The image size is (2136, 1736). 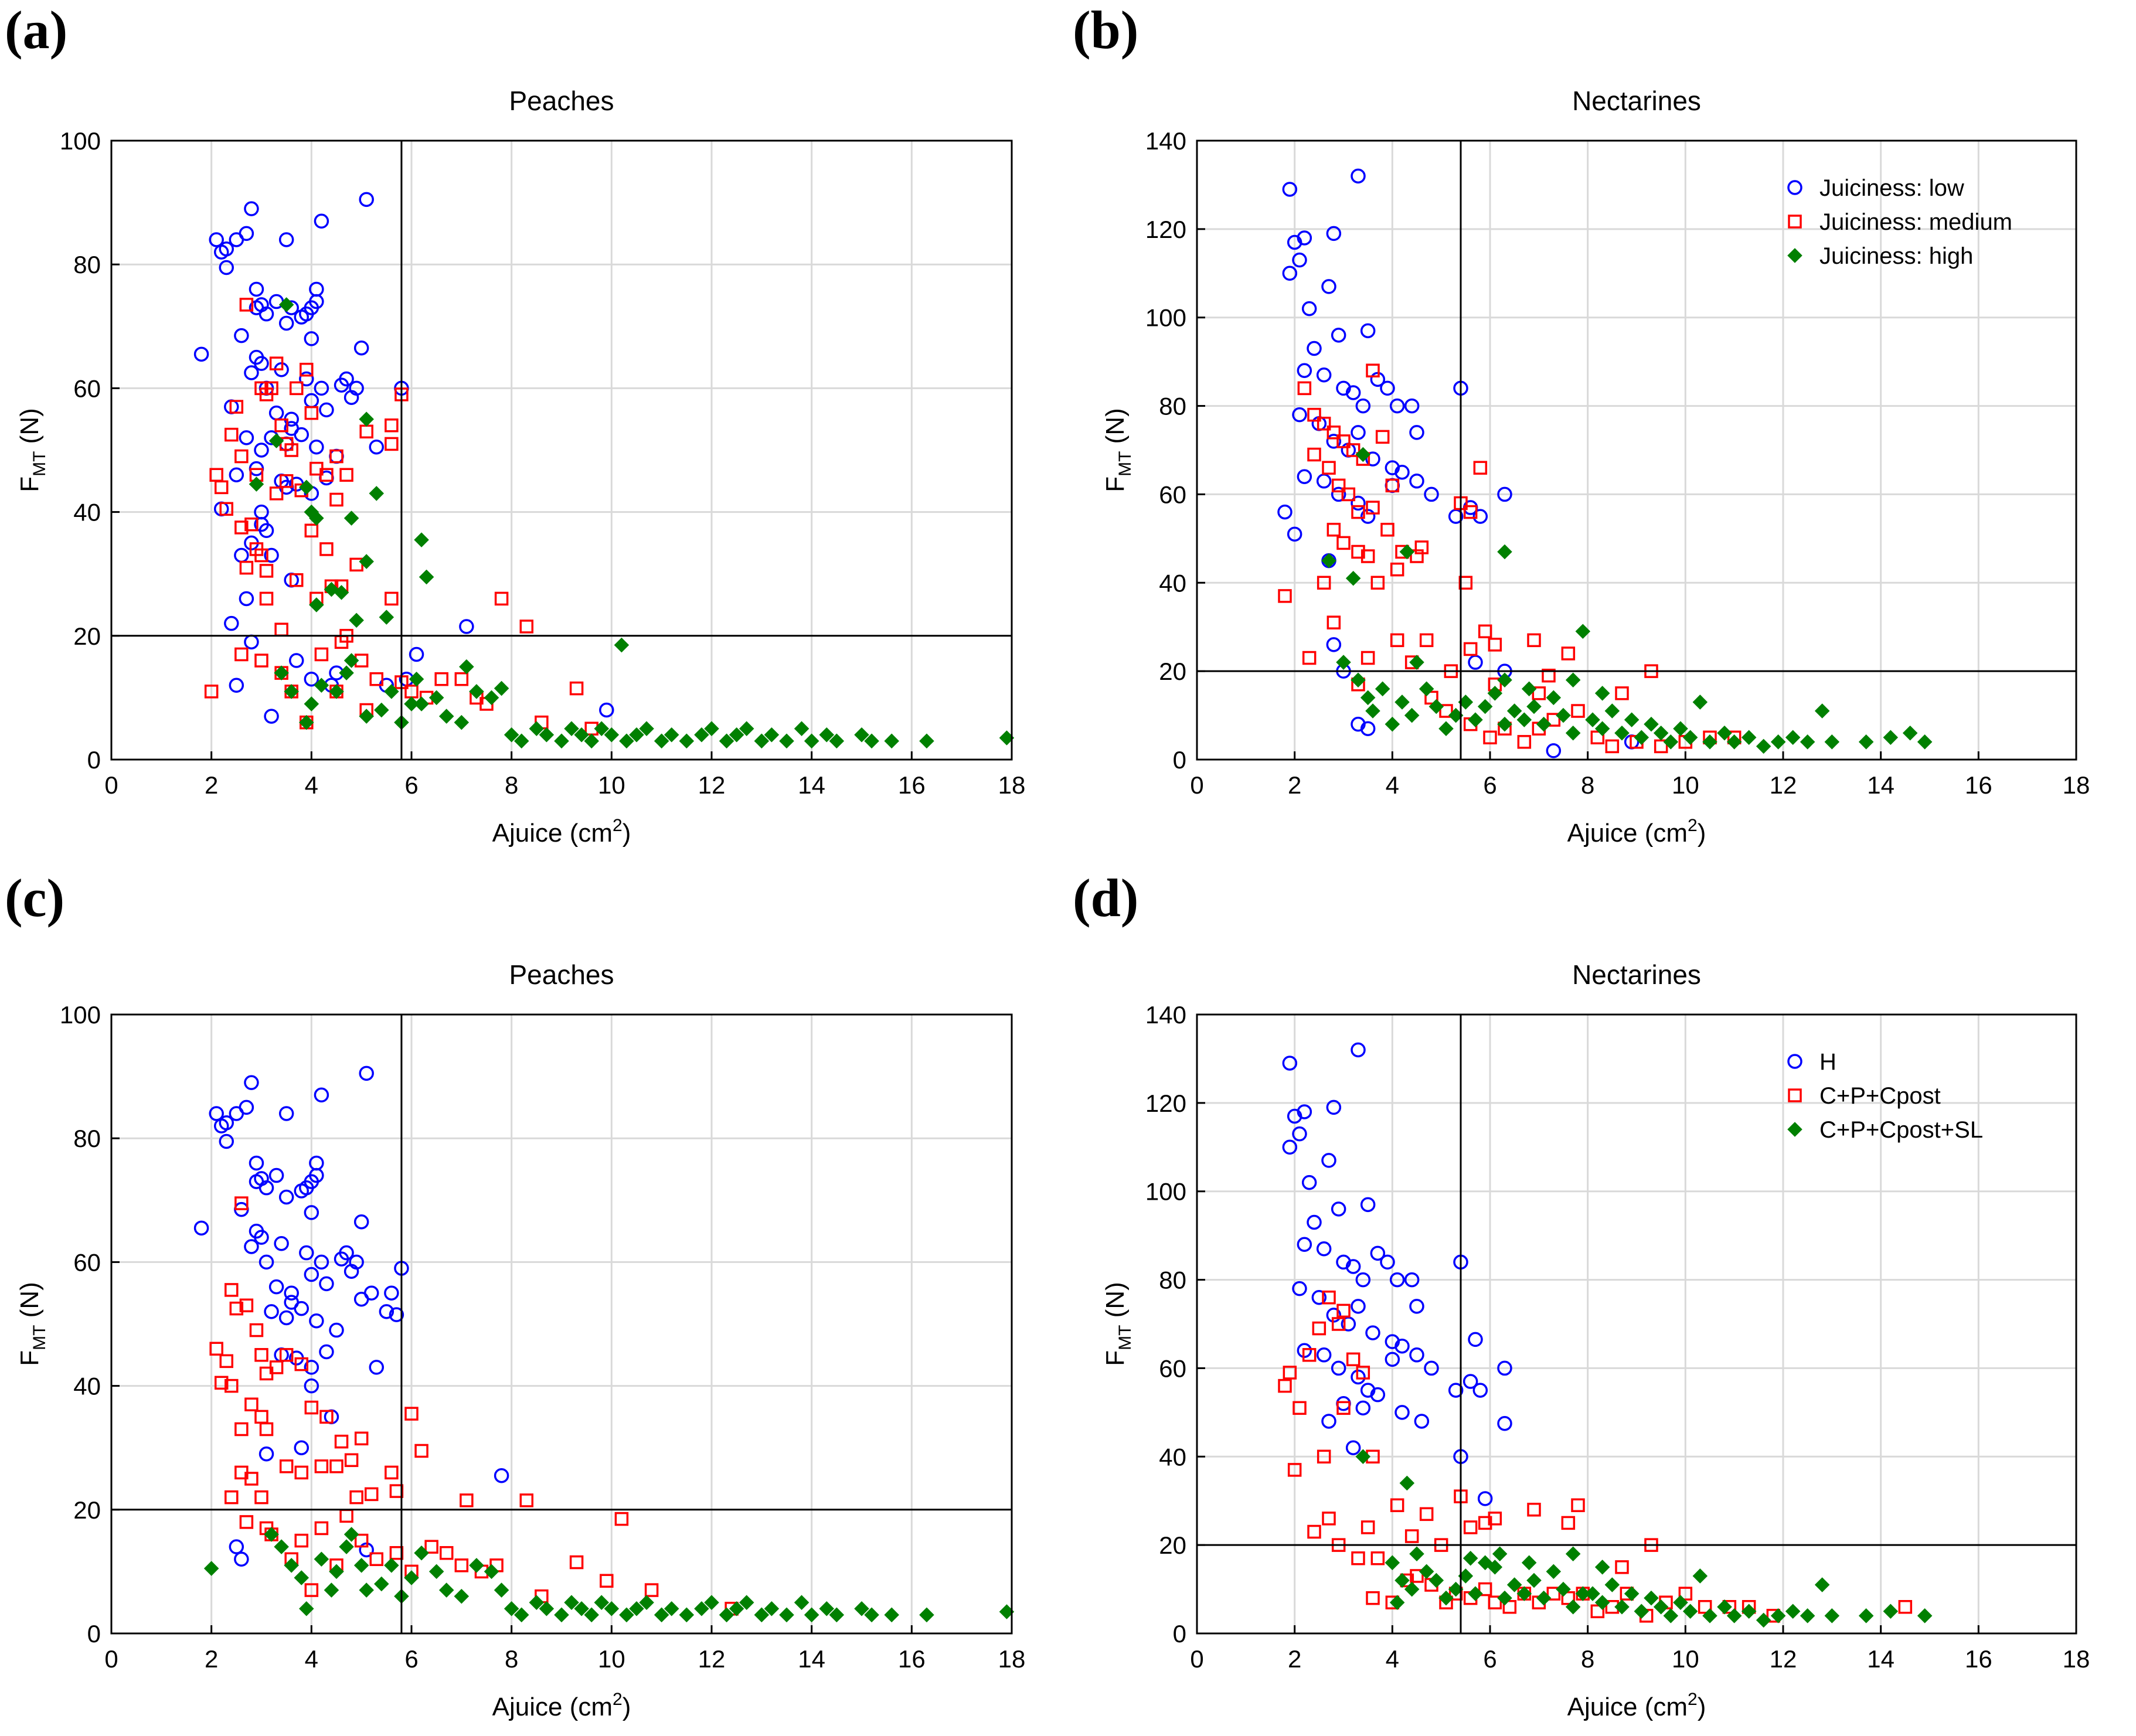 What do you see at coordinates (1172, 1368) in the screenshot?
I see `y-tick-label: 60` at bounding box center [1172, 1368].